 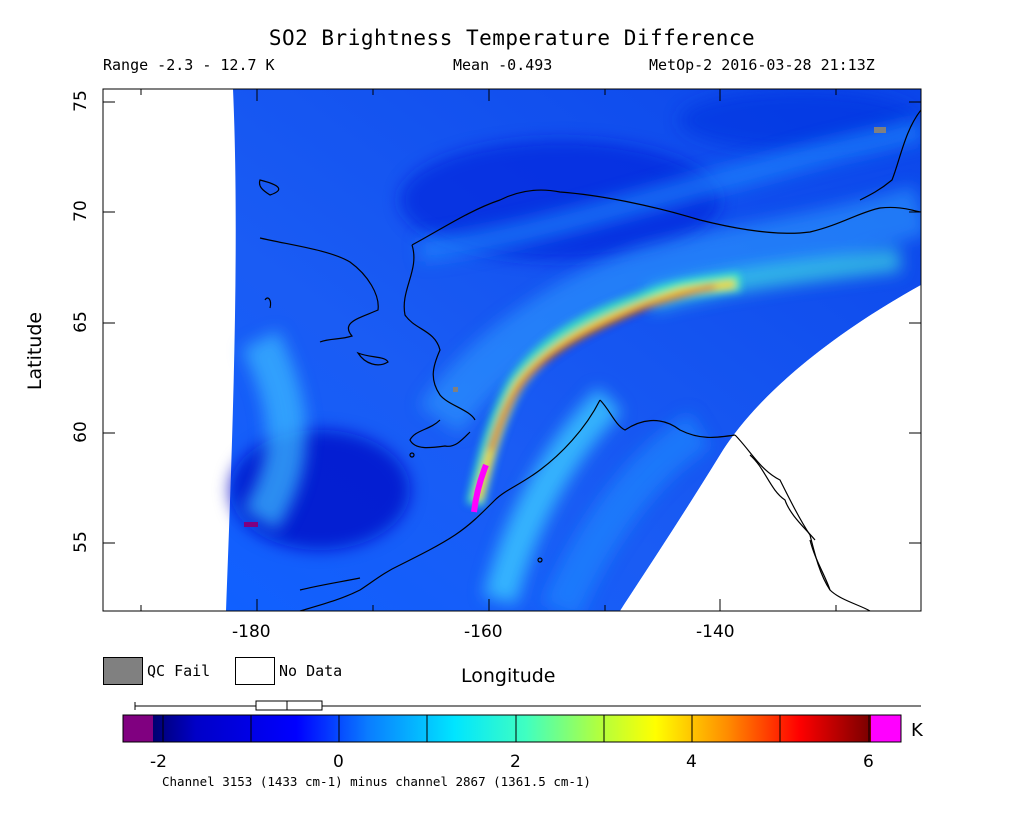 I want to click on no-data-label: No Data, so click(x=311, y=671).